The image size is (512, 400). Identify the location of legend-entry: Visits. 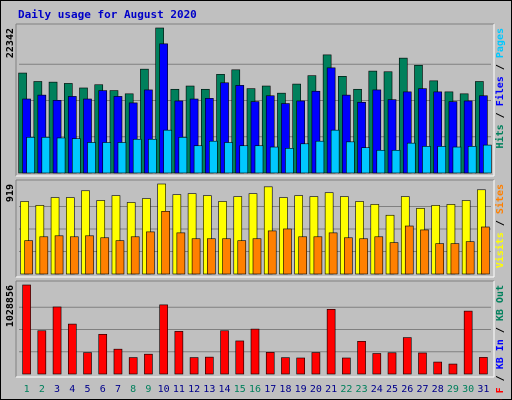
(500, 250).